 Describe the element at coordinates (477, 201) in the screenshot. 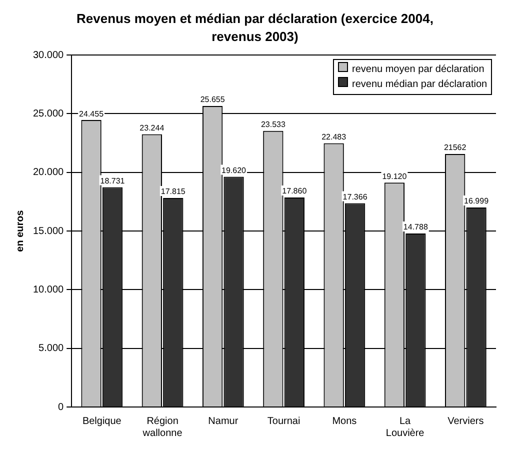

I see `data-label: 16.999` at that location.